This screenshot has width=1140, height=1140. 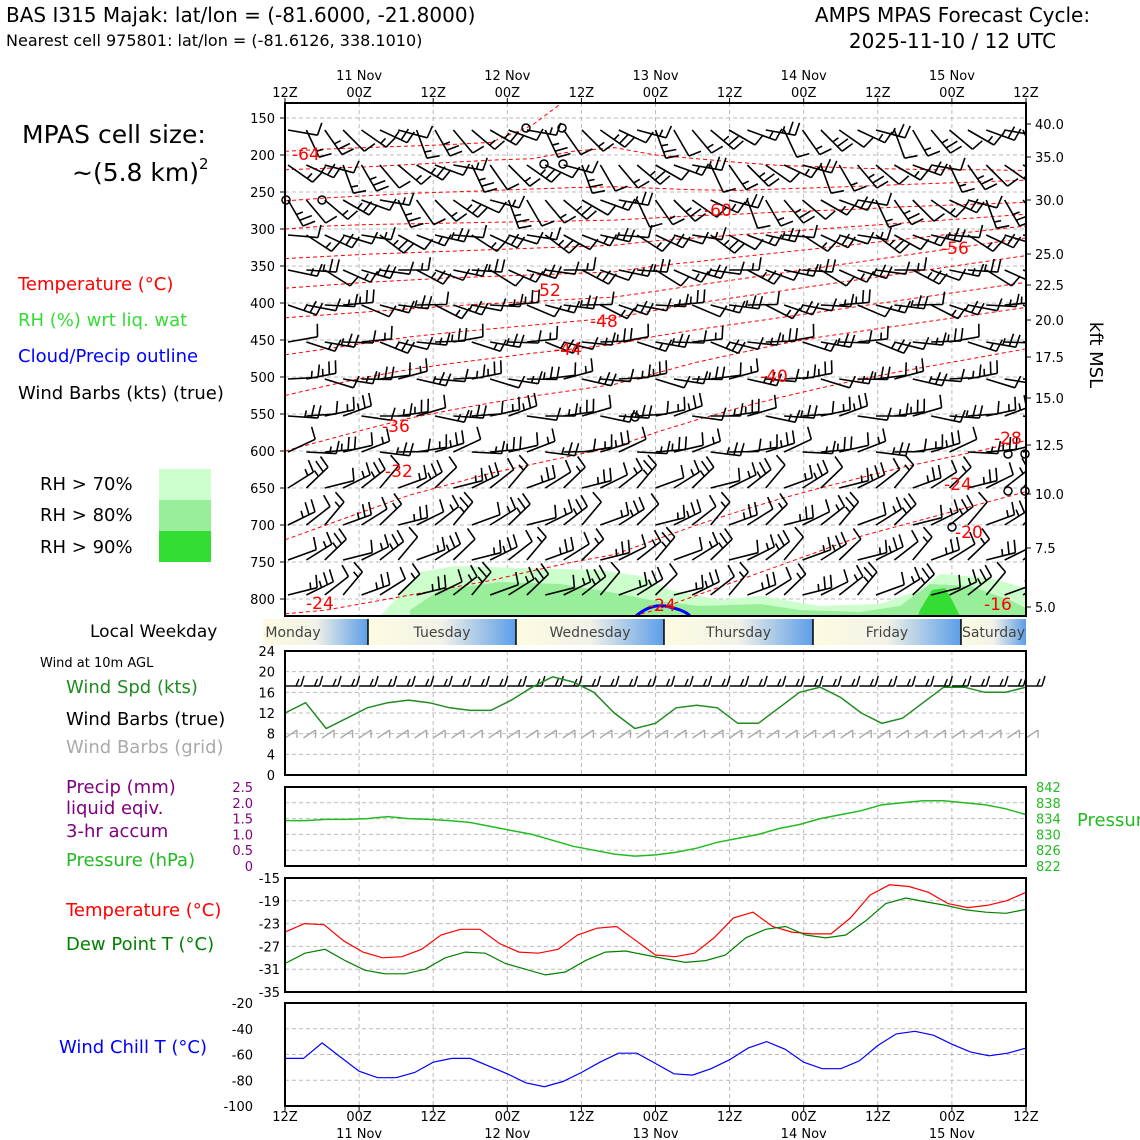 I want to click on cell-size-label: MPAS cell size:, so click(x=114, y=134).